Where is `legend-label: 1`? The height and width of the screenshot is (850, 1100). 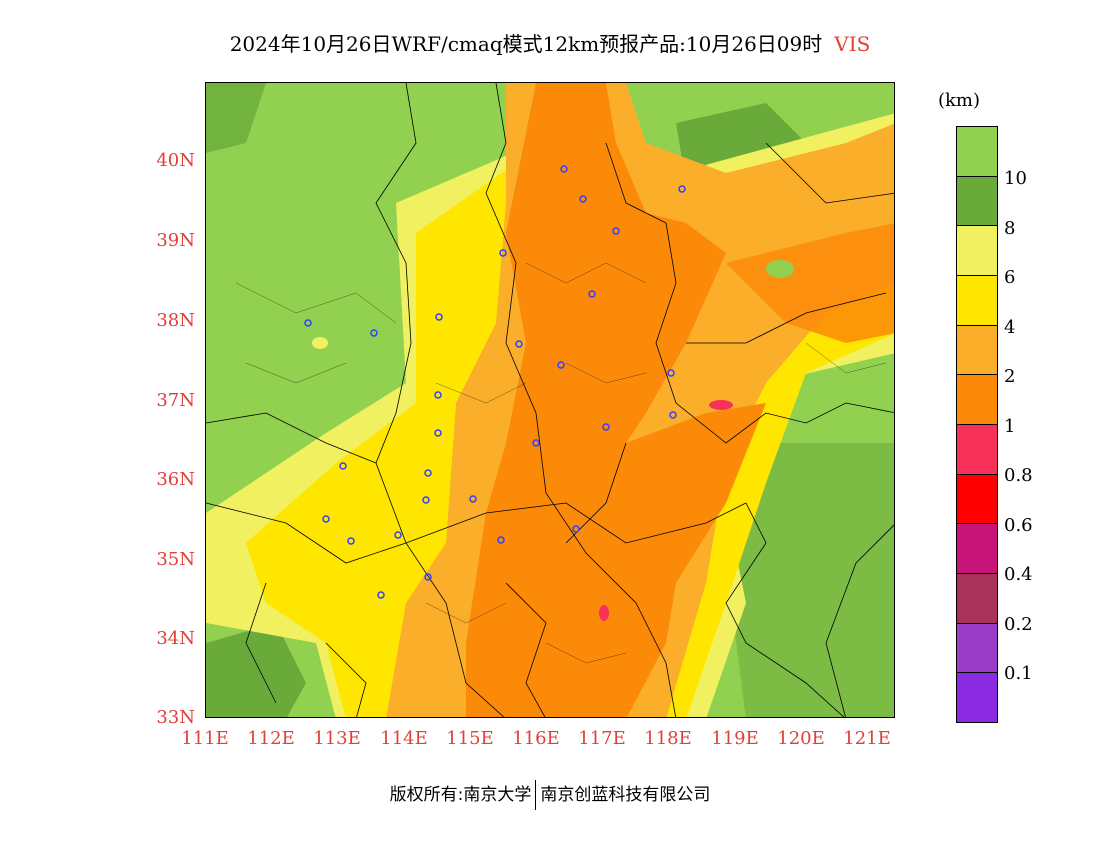 legend-label: 1 is located at coordinates (1010, 426).